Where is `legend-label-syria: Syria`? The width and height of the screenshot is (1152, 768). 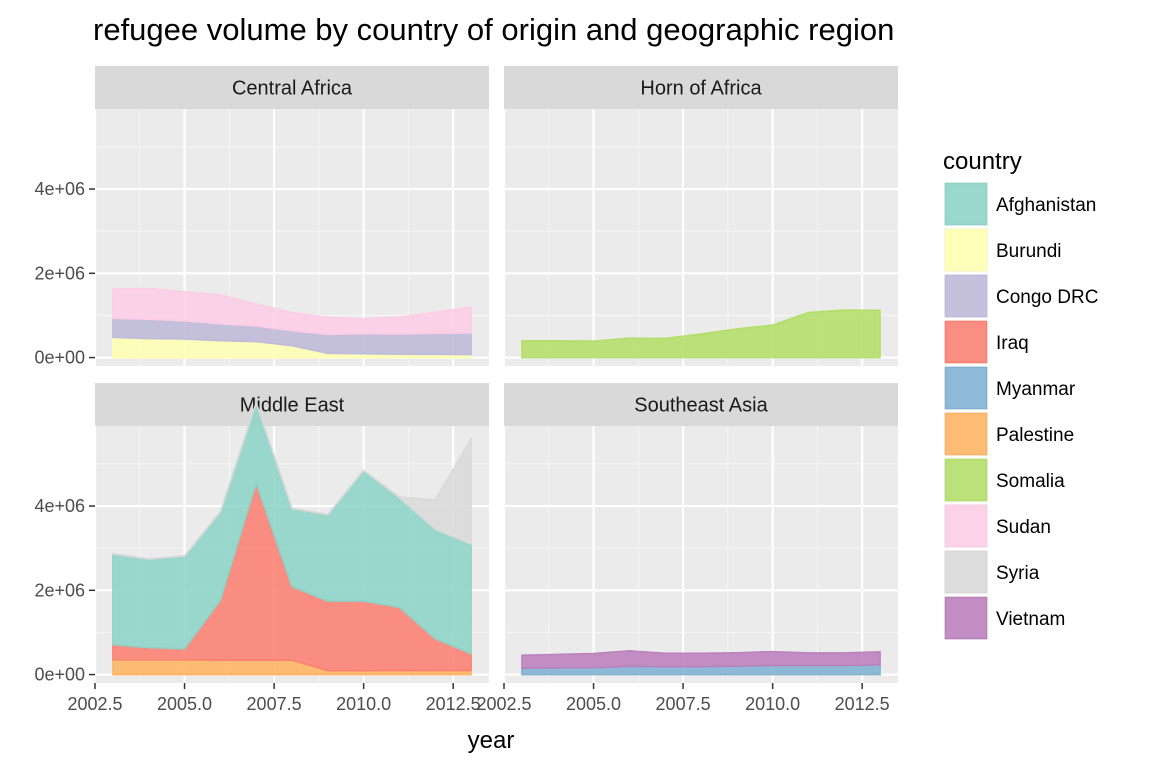 legend-label-syria: Syria is located at coordinates (1018, 573).